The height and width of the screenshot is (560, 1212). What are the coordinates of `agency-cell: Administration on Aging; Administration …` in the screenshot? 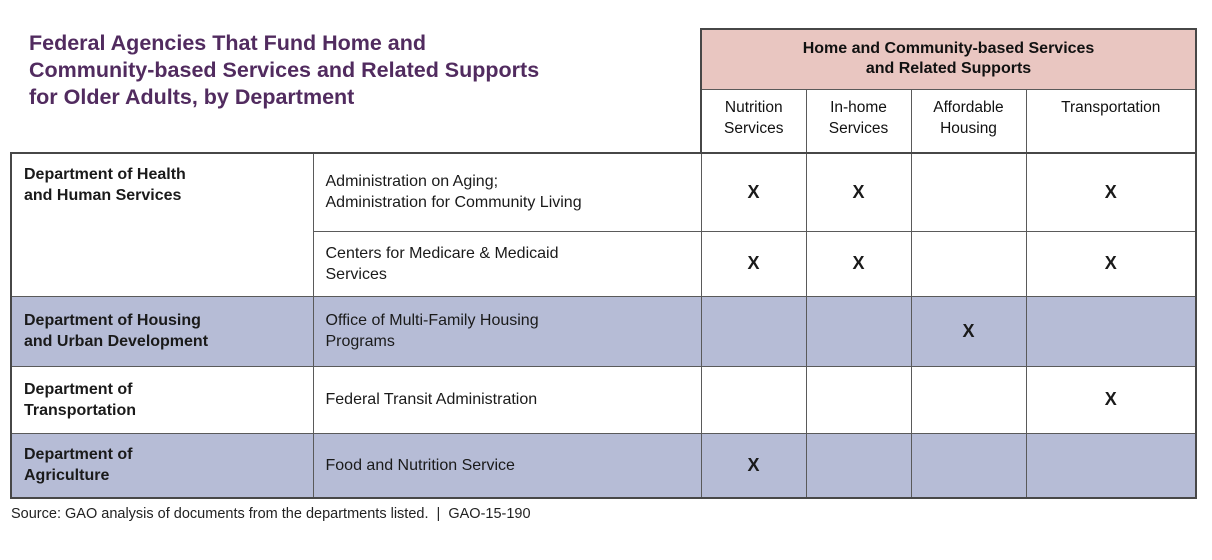 It's located at (507, 192).